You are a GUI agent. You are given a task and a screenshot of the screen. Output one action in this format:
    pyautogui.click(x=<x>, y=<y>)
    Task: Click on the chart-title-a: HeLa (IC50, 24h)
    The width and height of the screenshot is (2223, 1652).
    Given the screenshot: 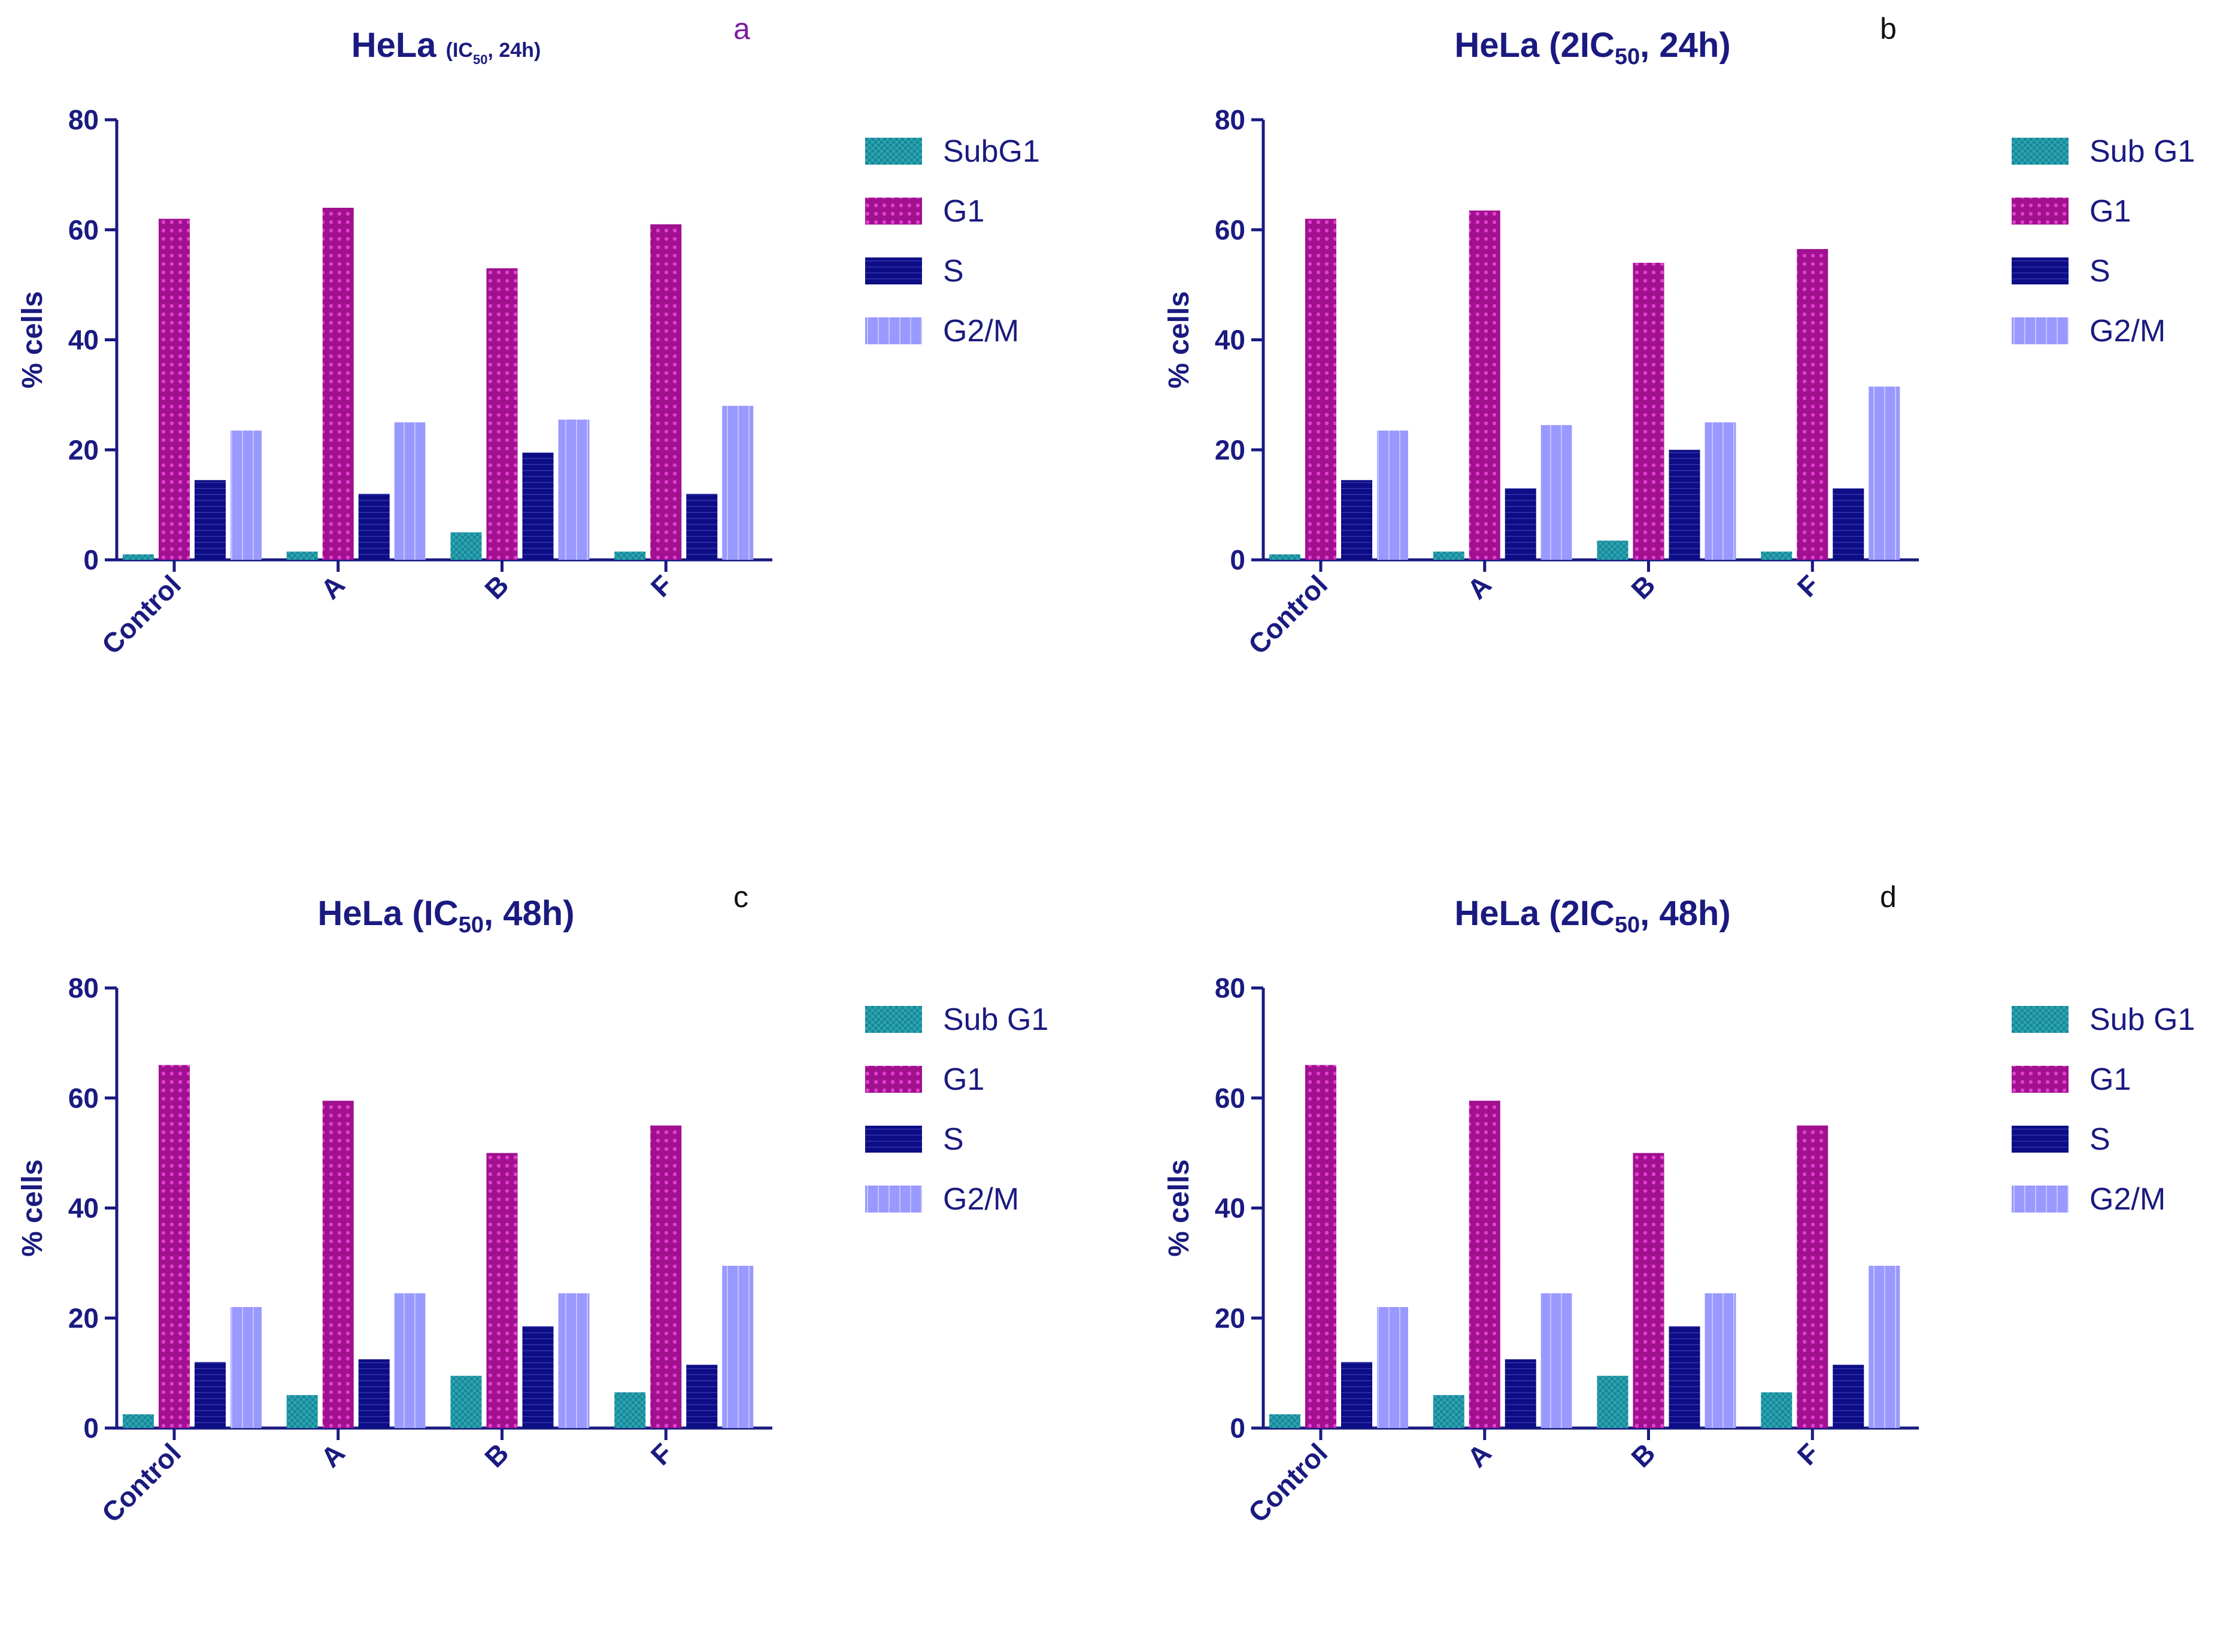 What is the action you would take?
    pyautogui.click(x=446, y=46)
    